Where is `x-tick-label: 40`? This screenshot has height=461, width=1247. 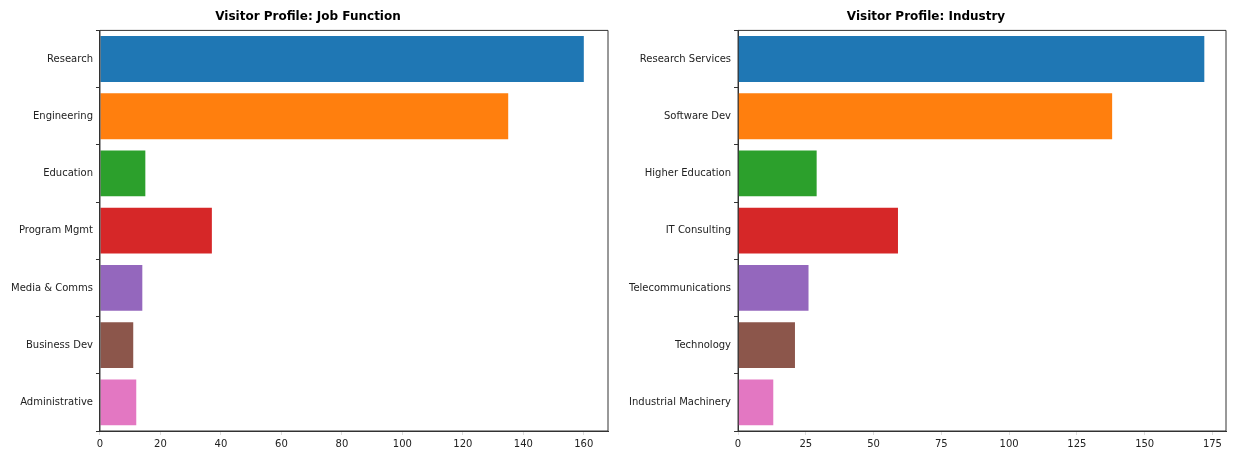 x-tick-label: 40 is located at coordinates (221, 443).